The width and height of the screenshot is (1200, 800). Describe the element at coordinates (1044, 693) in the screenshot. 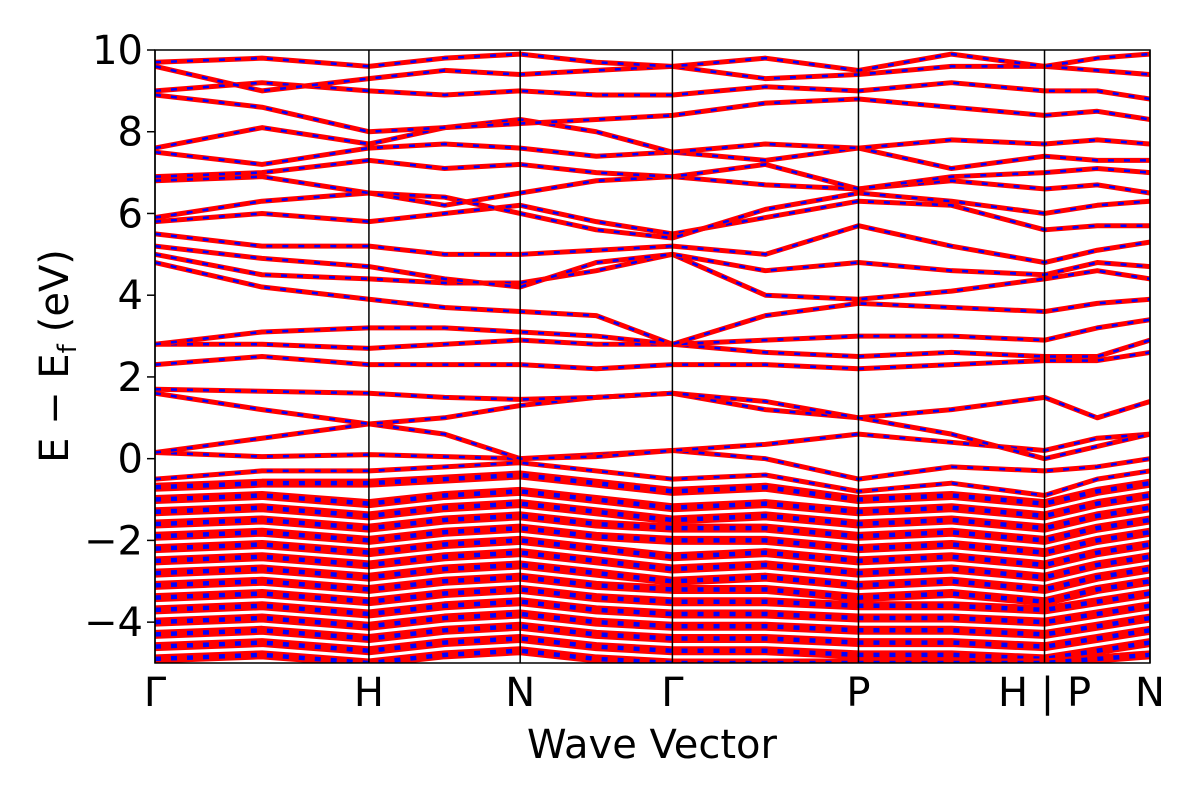

I see `x-tick-label: H | P` at that location.